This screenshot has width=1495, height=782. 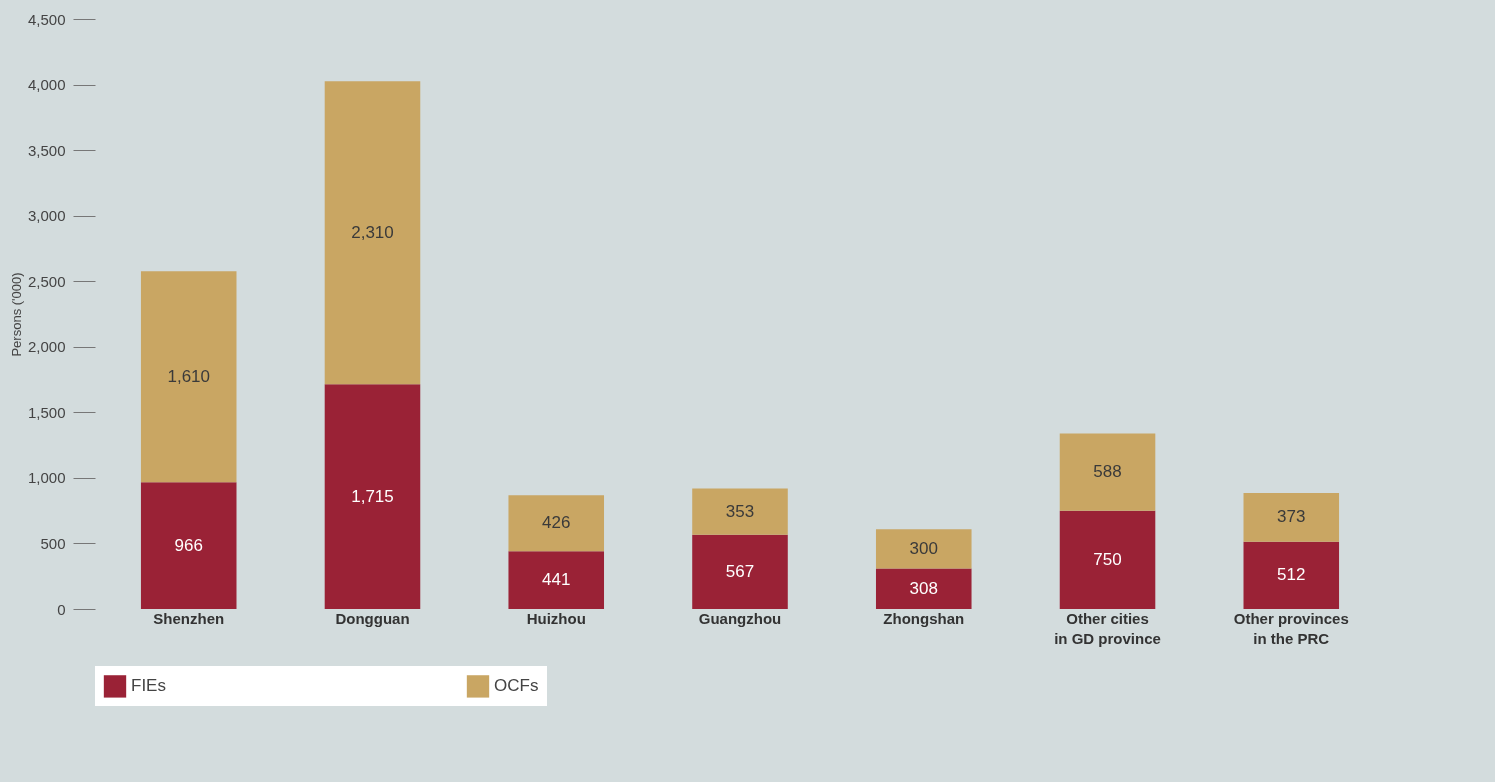 I want to click on x-tick-label: Zhongshan, so click(x=924, y=618).